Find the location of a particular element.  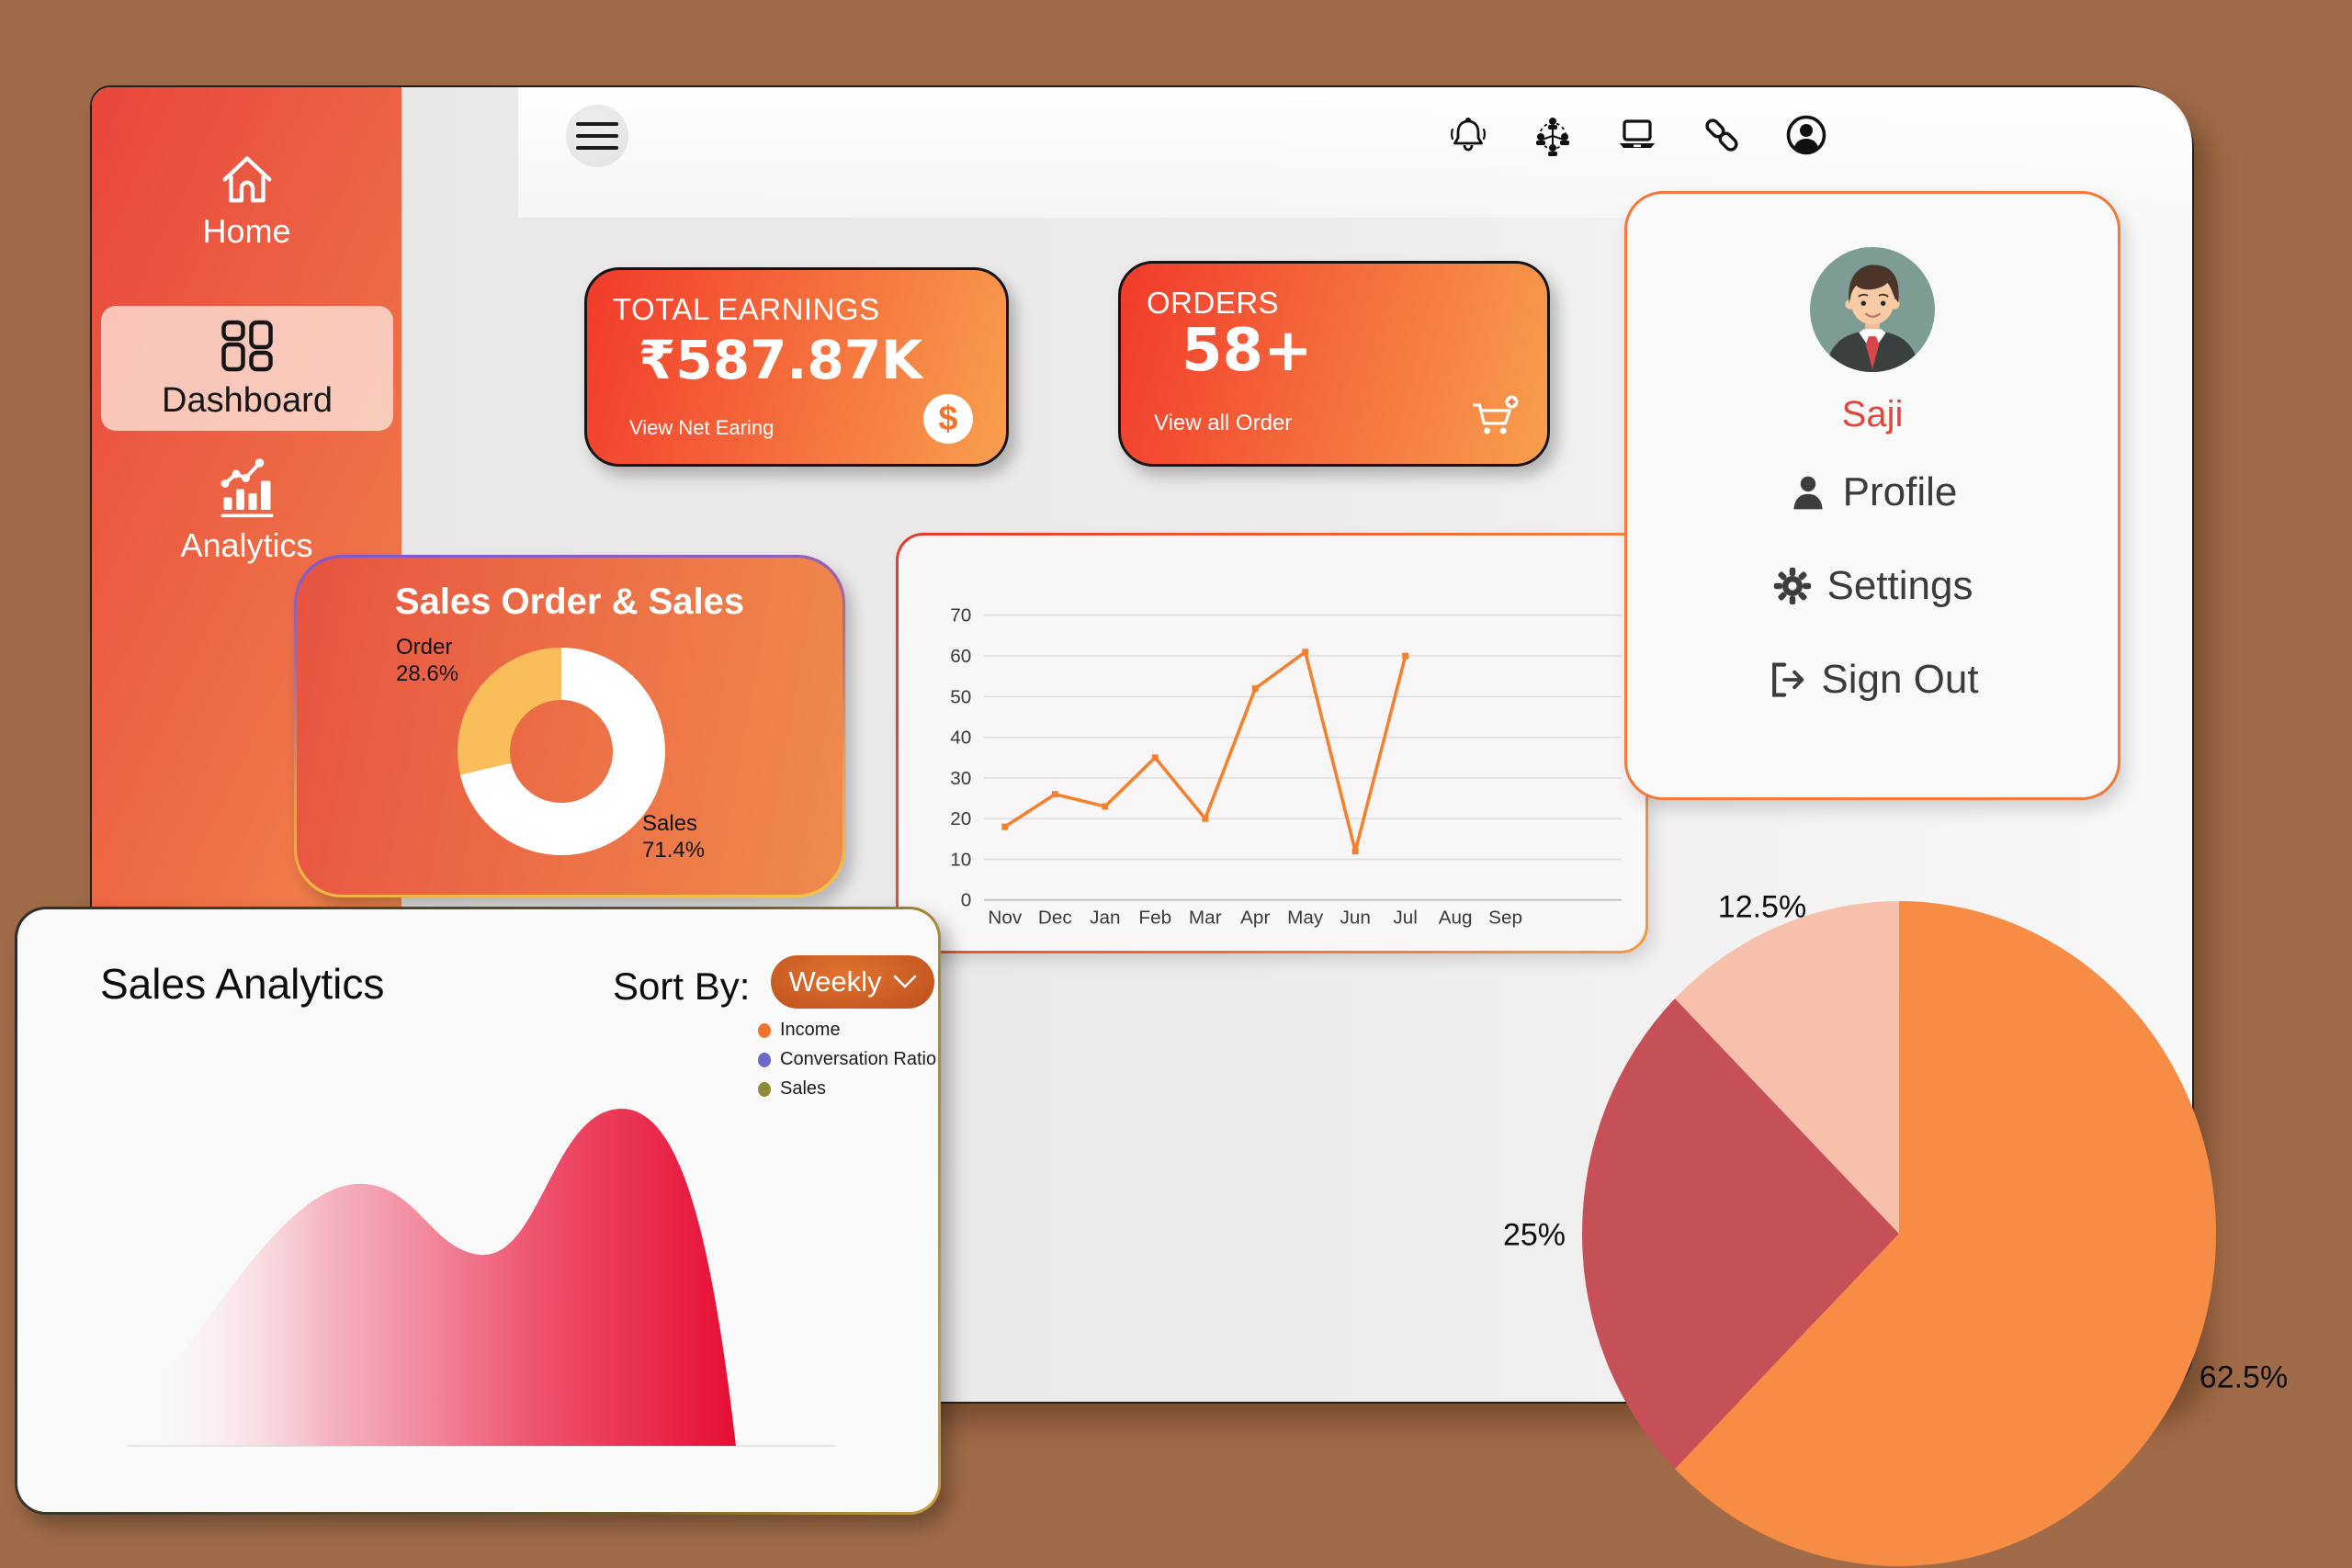

earnings-title: TOTAL EARNINGS is located at coordinates (747, 309).